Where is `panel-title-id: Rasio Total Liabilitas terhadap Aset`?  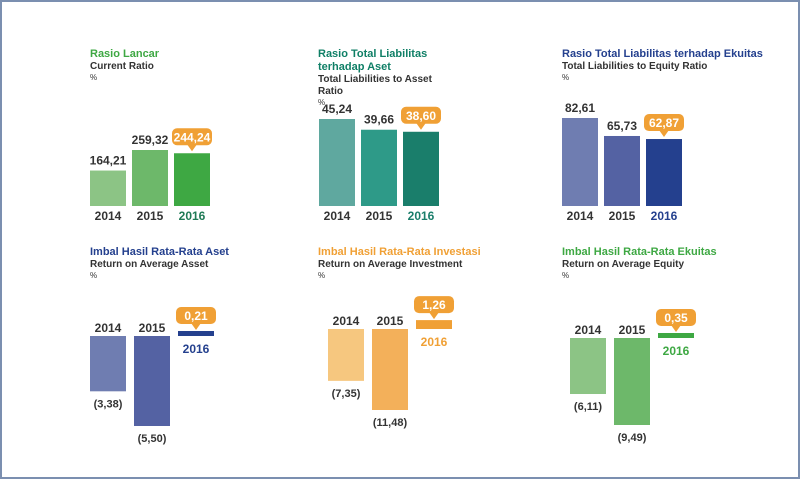
panel-title-id: Rasio Total Liabilitas terhadap Aset is located at coordinates (373, 60).